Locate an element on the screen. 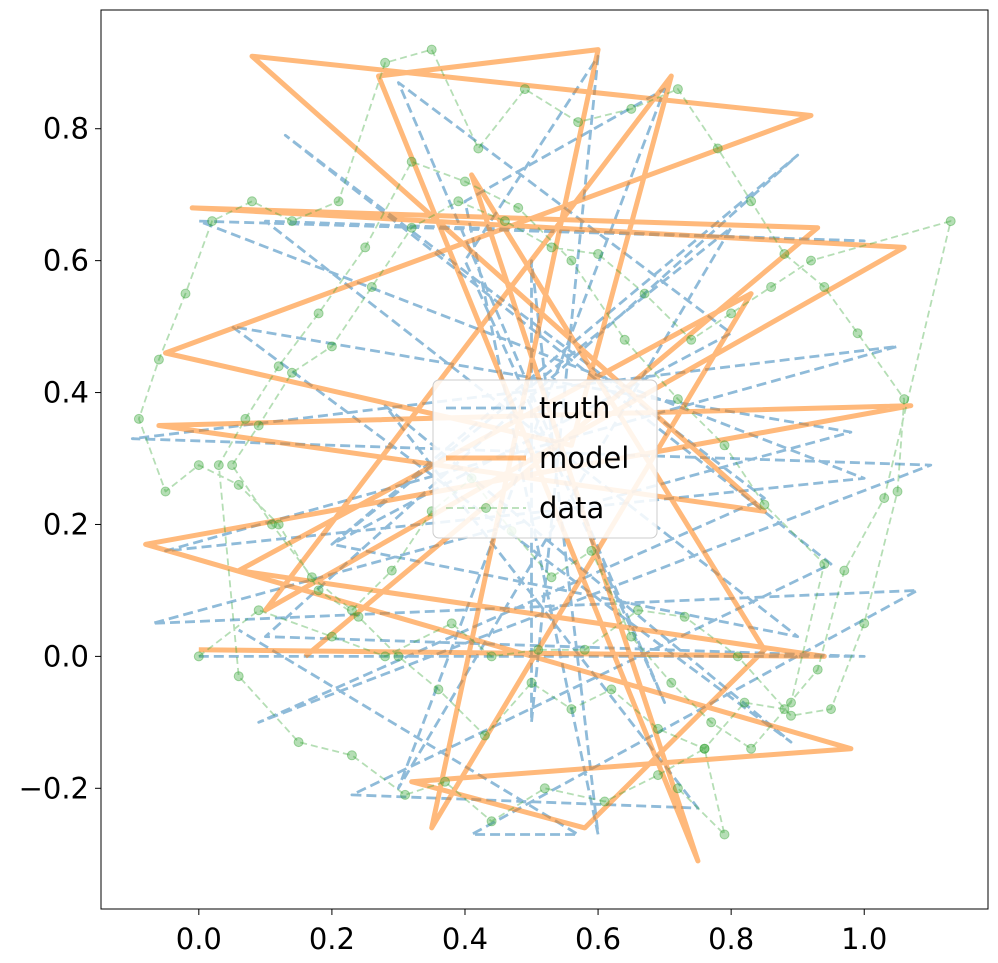  x-tick-label: 0.0 is located at coordinates (199, 939).